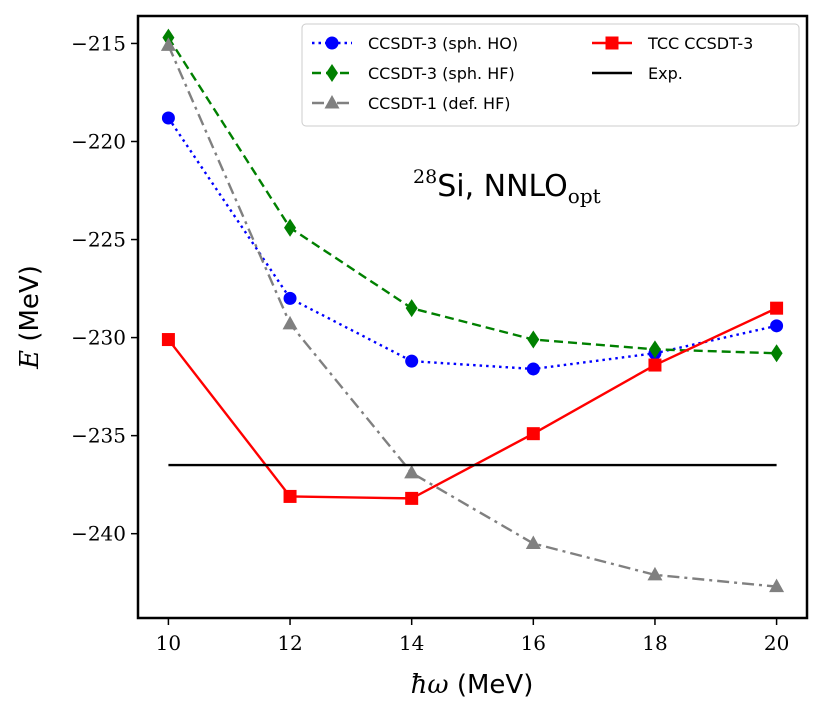 The image size is (822, 715). What do you see at coordinates (98, 240) in the screenshot?
I see `y-tick-label-2: −225` at bounding box center [98, 240].